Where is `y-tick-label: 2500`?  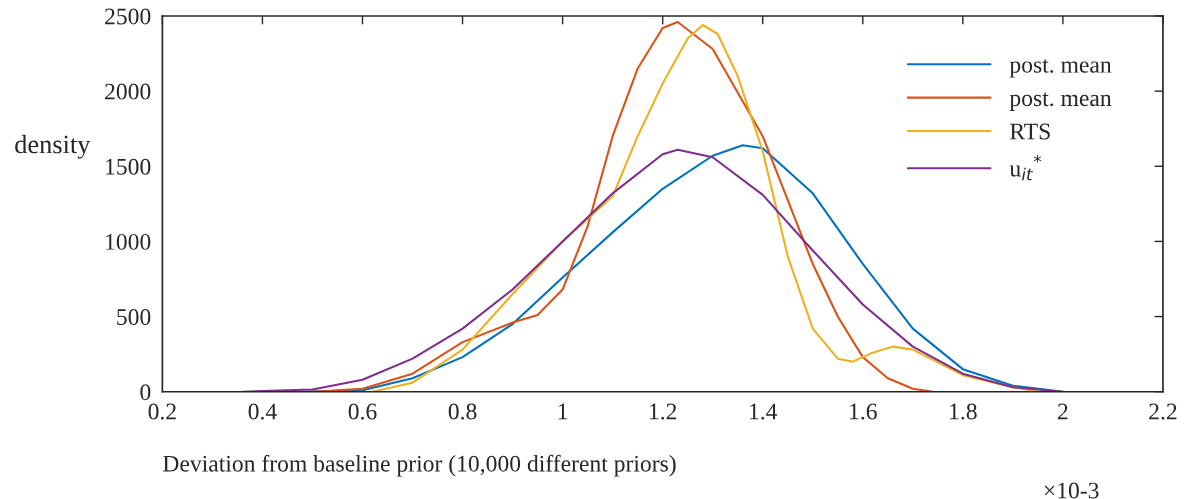 y-tick-label: 2500 is located at coordinates (128, 16).